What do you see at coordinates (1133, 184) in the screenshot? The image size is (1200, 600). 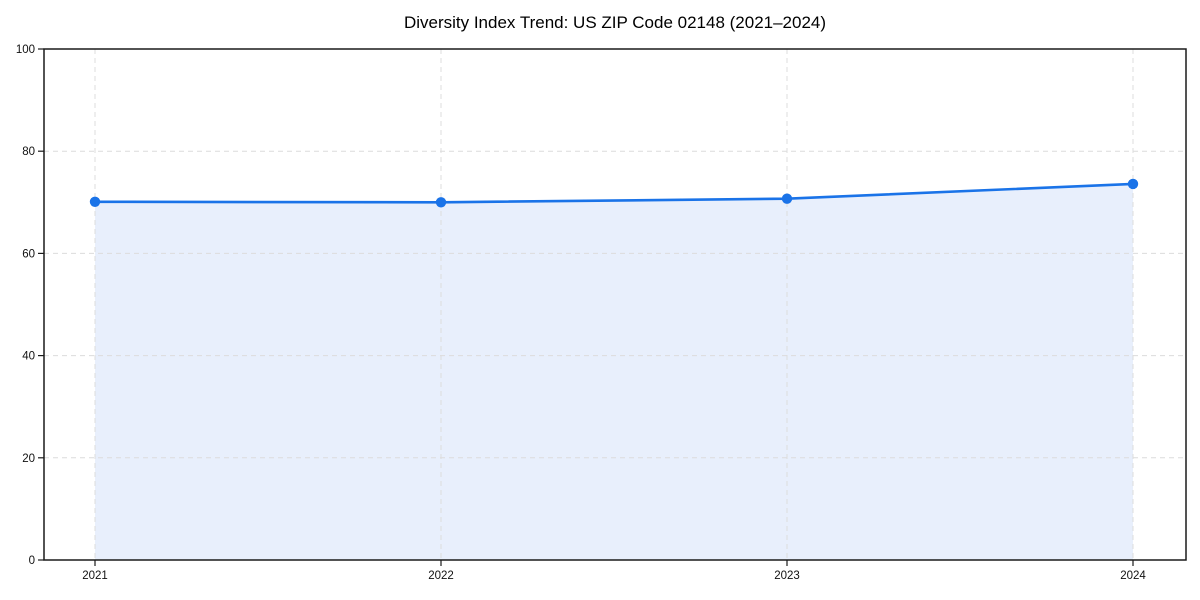 I see `data-point-2024` at bounding box center [1133, 184].